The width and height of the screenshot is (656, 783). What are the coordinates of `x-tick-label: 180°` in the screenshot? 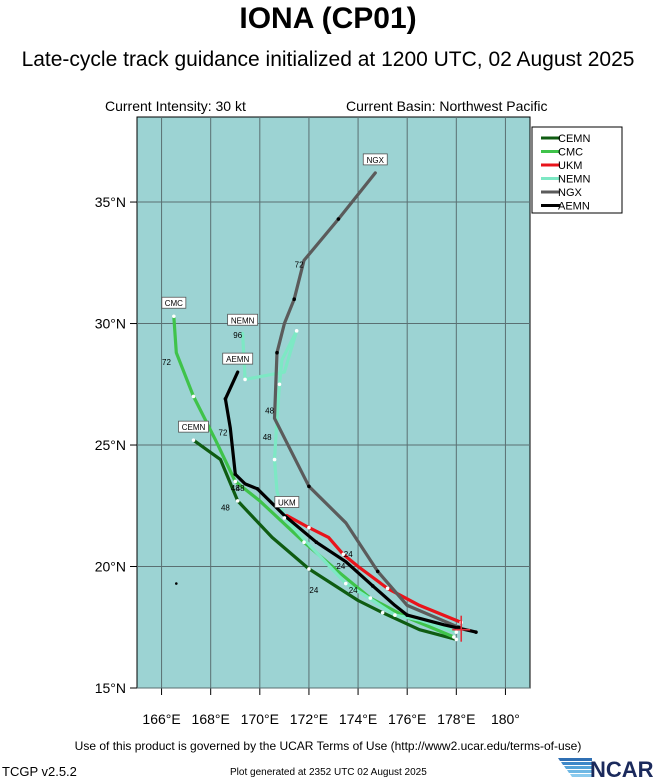 It's located at (505, 719).